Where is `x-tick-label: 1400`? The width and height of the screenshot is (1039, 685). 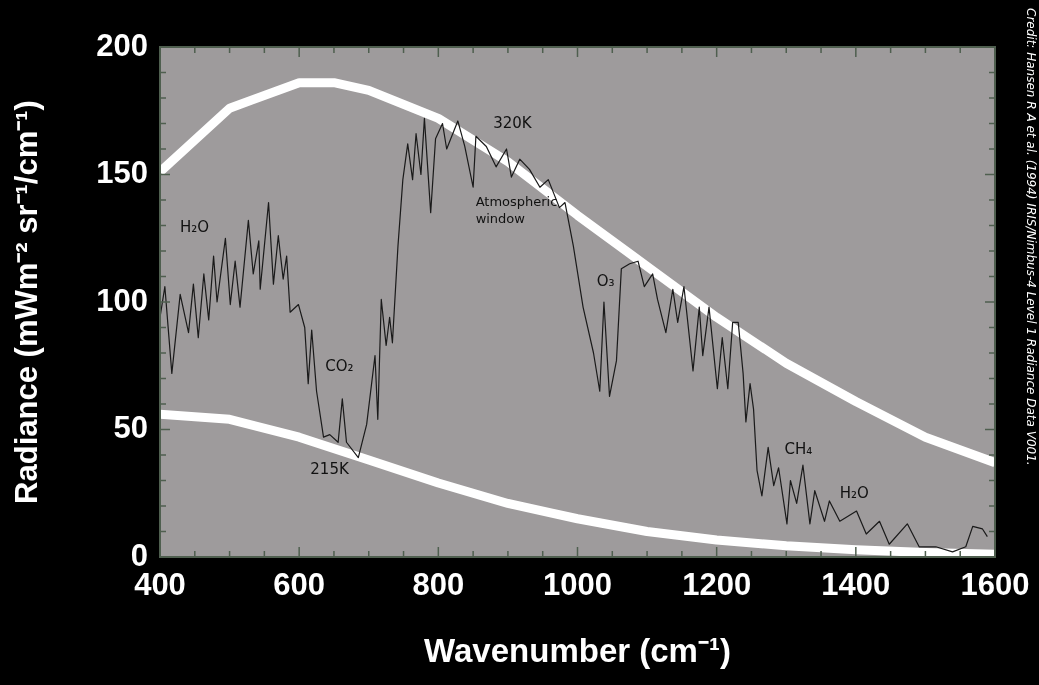 x-tick-label: 1400 is located at coordinates (856, 585).